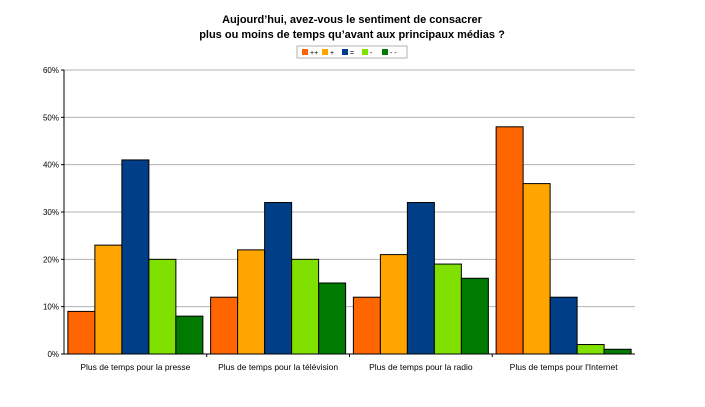  I want to click on legend-label: -, so click(371, 53).